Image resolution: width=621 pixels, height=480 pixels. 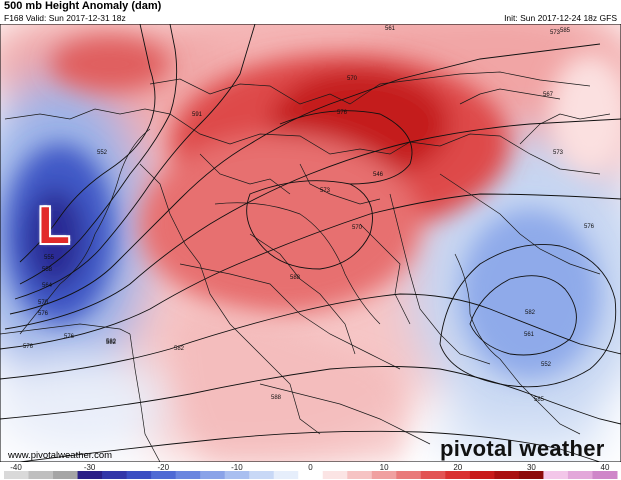 I want to click on low-pressure-marker: L, so click(x=54, y=226).